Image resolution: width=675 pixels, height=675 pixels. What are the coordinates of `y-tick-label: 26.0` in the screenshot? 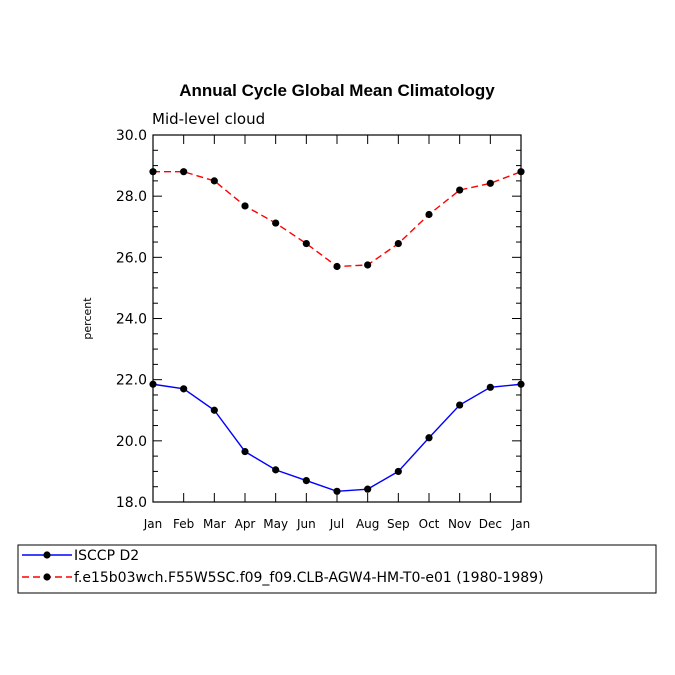 It's located at (131, 258).